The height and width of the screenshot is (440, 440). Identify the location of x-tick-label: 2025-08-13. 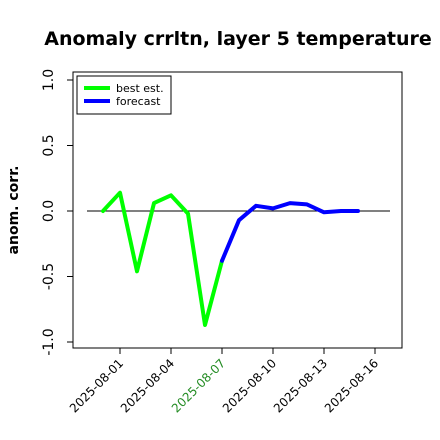
(300, 385).